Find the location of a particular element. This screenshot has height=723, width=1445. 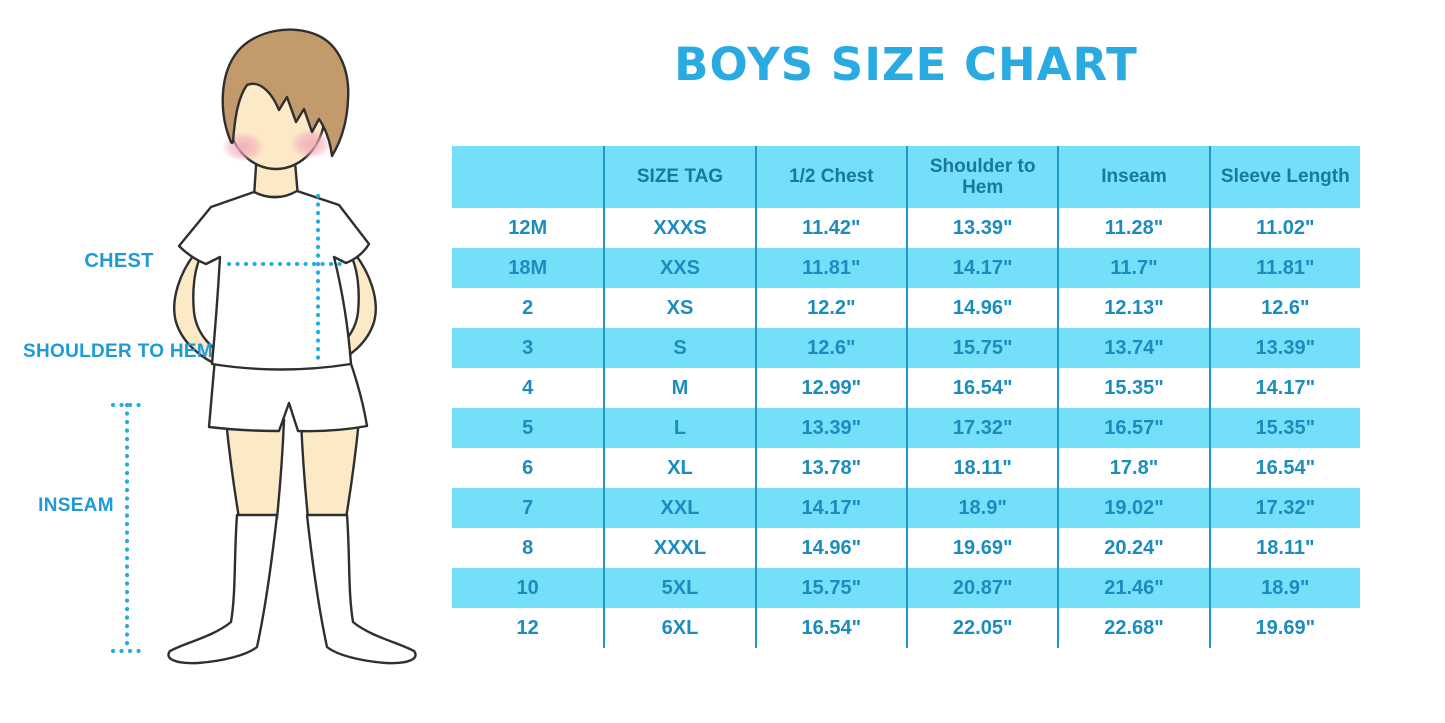

table-cell: 7 is located at coordinates (528, 507).